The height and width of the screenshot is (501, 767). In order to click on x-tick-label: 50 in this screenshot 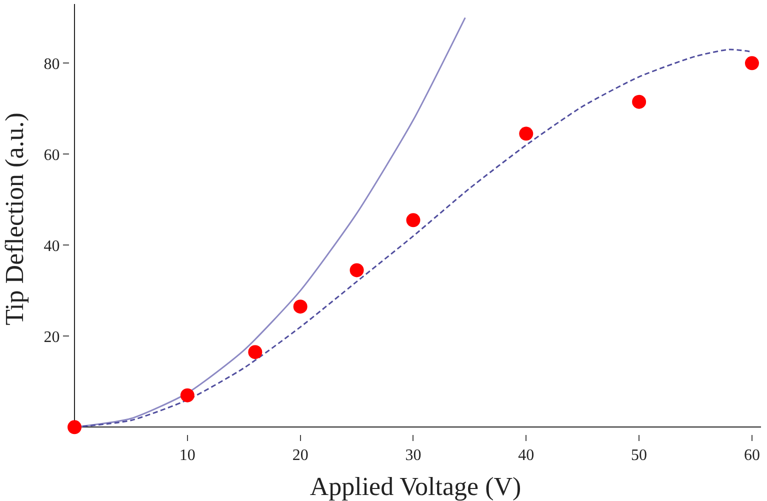, I will do `click(639, 455)`.